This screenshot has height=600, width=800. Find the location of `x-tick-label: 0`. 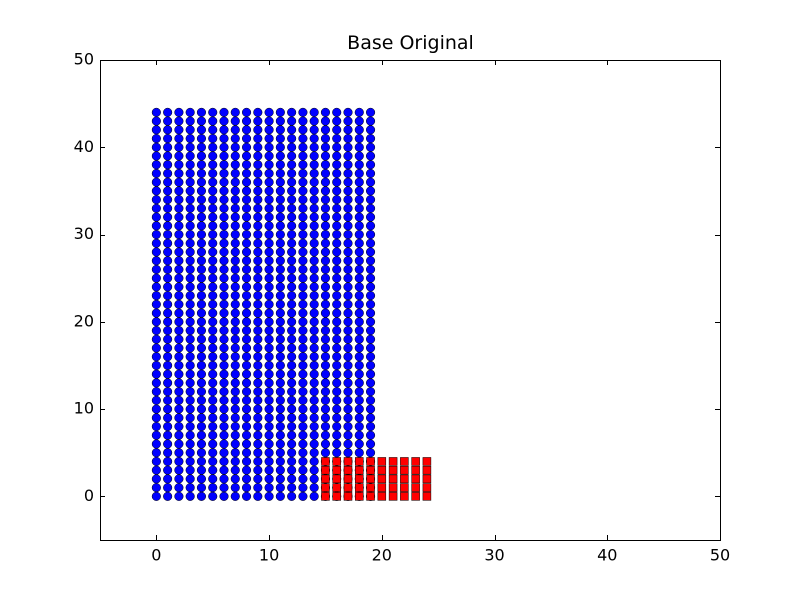

x-tick-label: 0 is located at coordinates (156, 555).